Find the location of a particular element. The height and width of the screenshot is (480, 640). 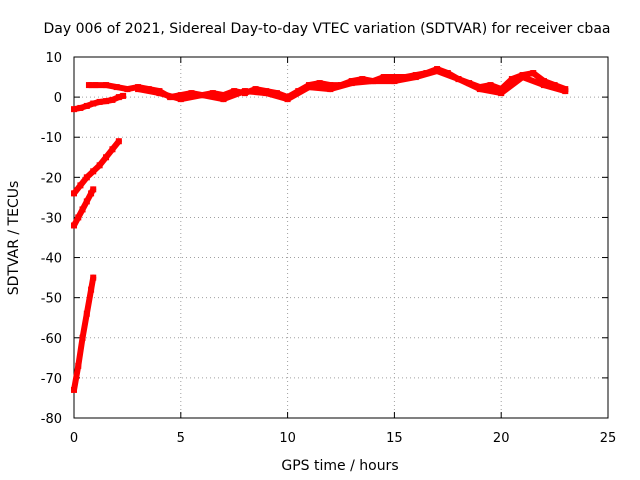

x-tick-label: 10 is located at coordinates (287, 438).